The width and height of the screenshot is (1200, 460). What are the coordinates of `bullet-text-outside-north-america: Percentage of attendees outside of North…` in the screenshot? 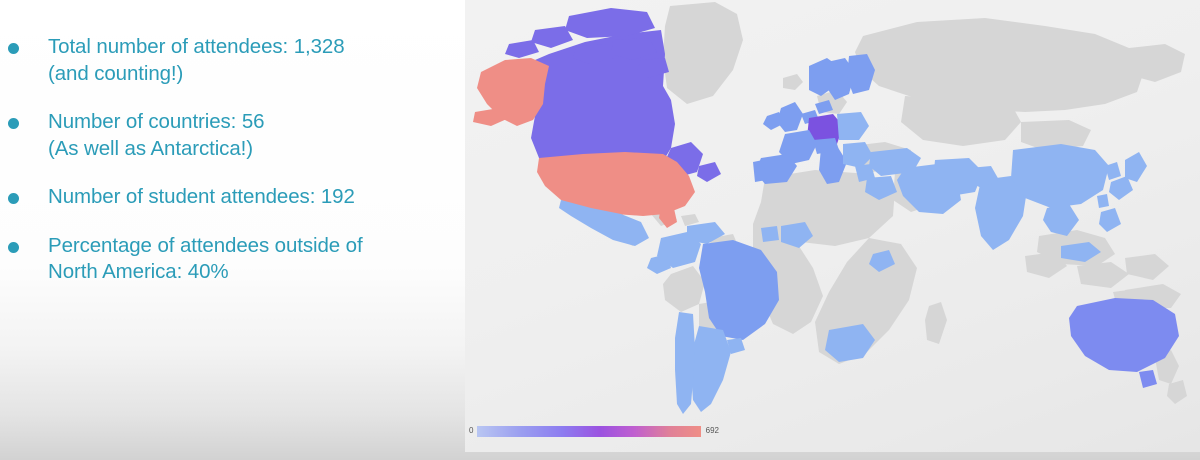 It's located at (205, 258).